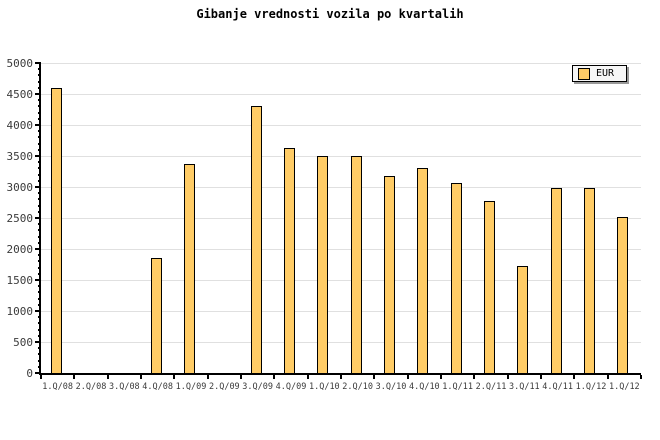  What do you see at coordinates (124, 387) in the screenshot?
I see `x-tick-label: 3.Q/08` at bounding box center [124, 387].